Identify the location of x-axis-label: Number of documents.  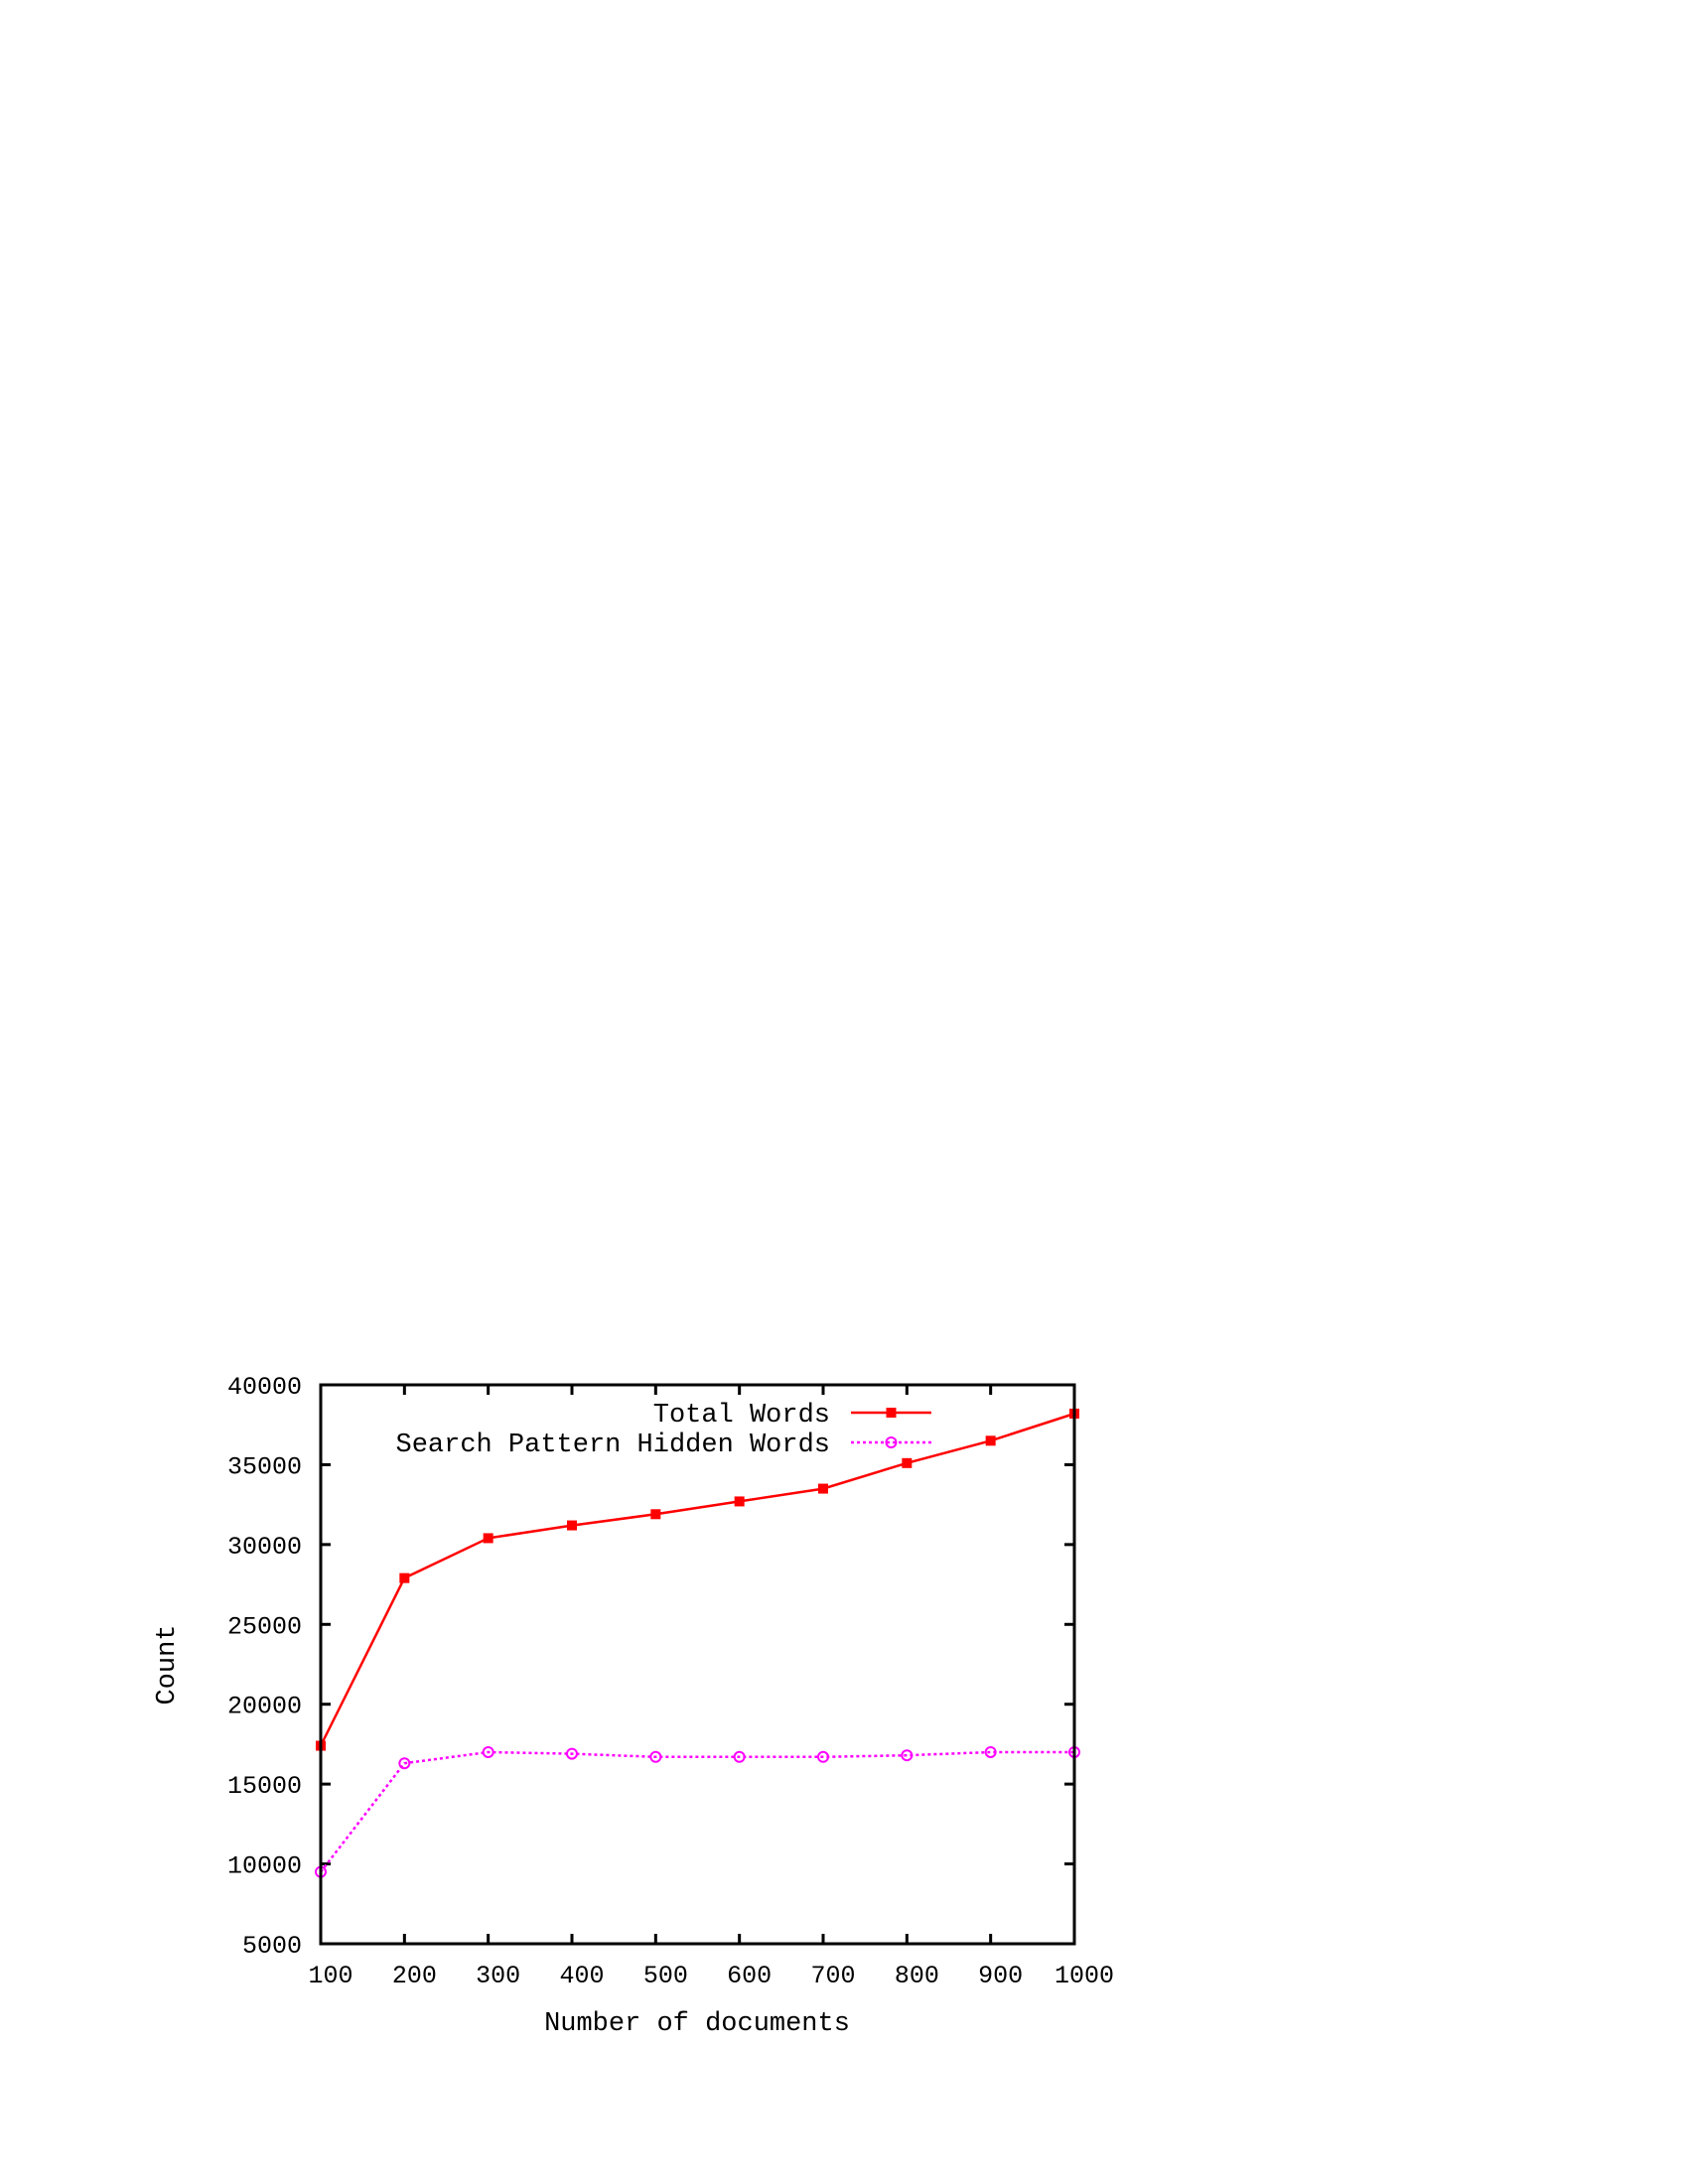
(697, 2024).